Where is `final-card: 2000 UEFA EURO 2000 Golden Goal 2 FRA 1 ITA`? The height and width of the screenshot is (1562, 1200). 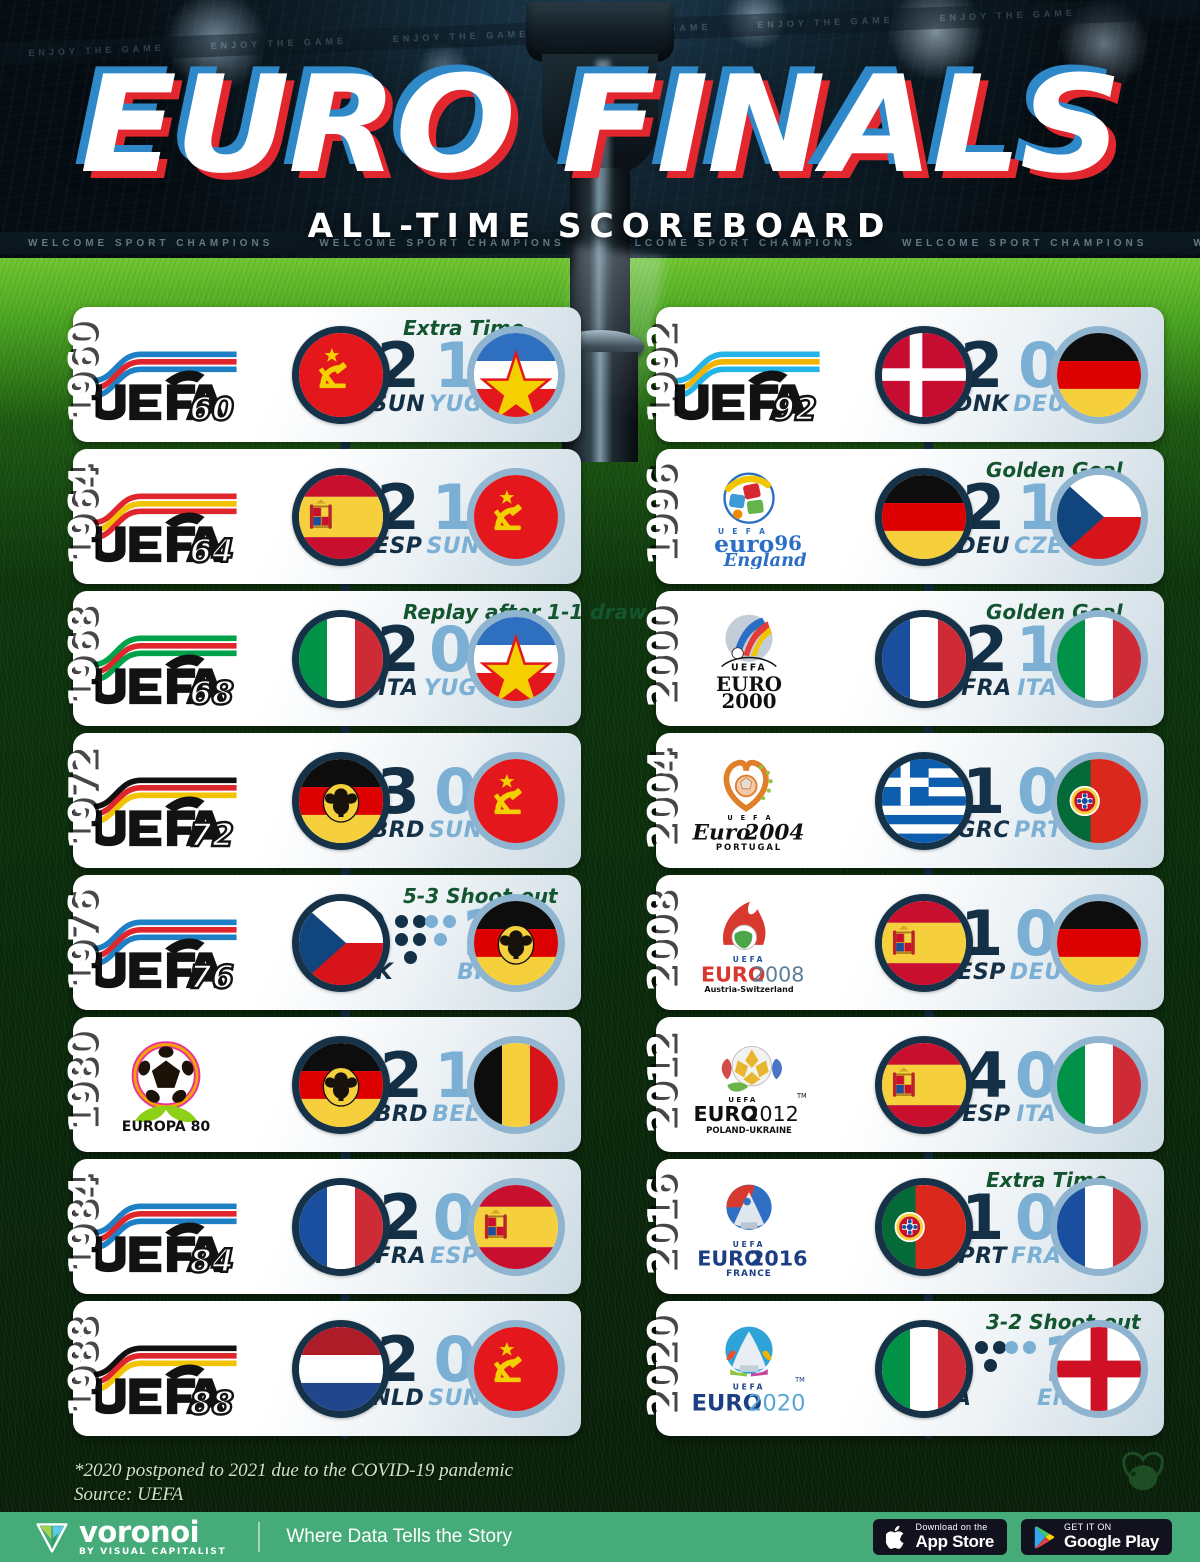
final-card: 2000 UEFA EURO 2000 Golden Goal 2 FRA 1 ITA is located at coordinates (902, 658).